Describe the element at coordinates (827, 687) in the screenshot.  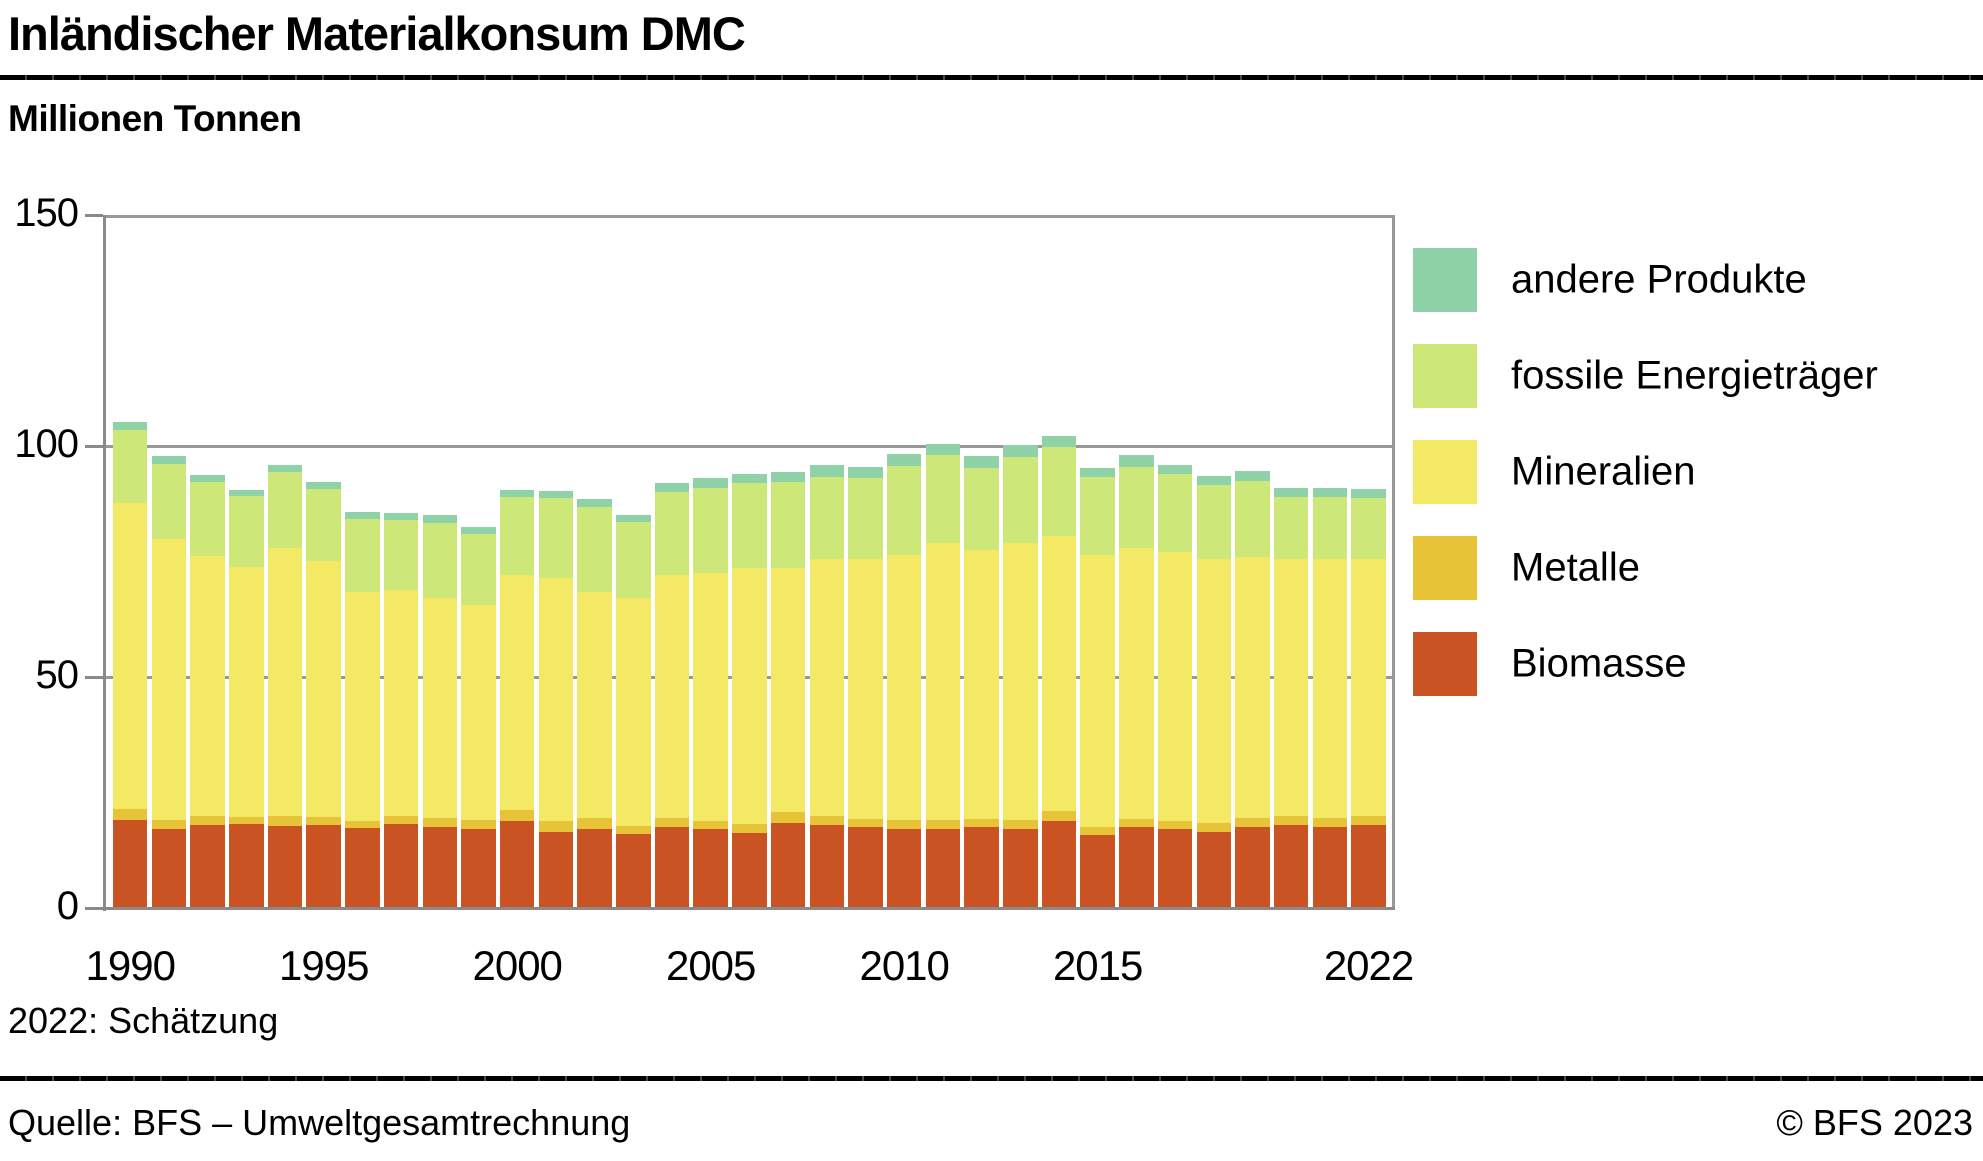
I see `bar-segment-mineralien-2008` at that location.